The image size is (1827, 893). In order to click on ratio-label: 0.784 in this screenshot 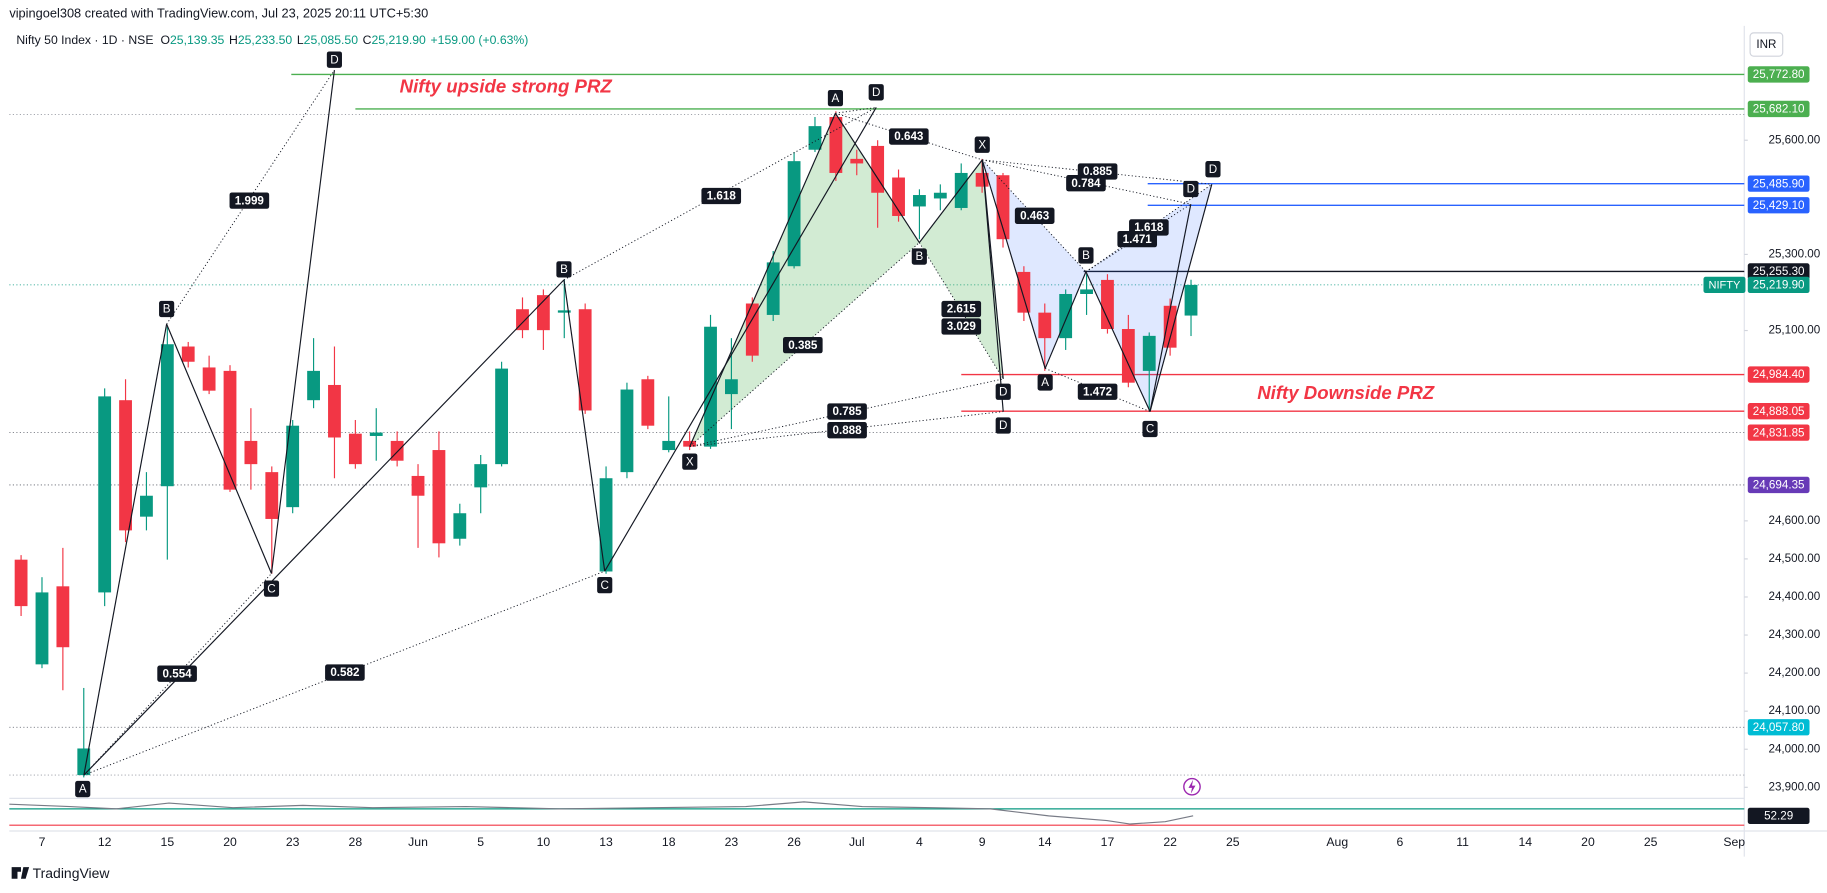, I will do `click(1086, 183)`.